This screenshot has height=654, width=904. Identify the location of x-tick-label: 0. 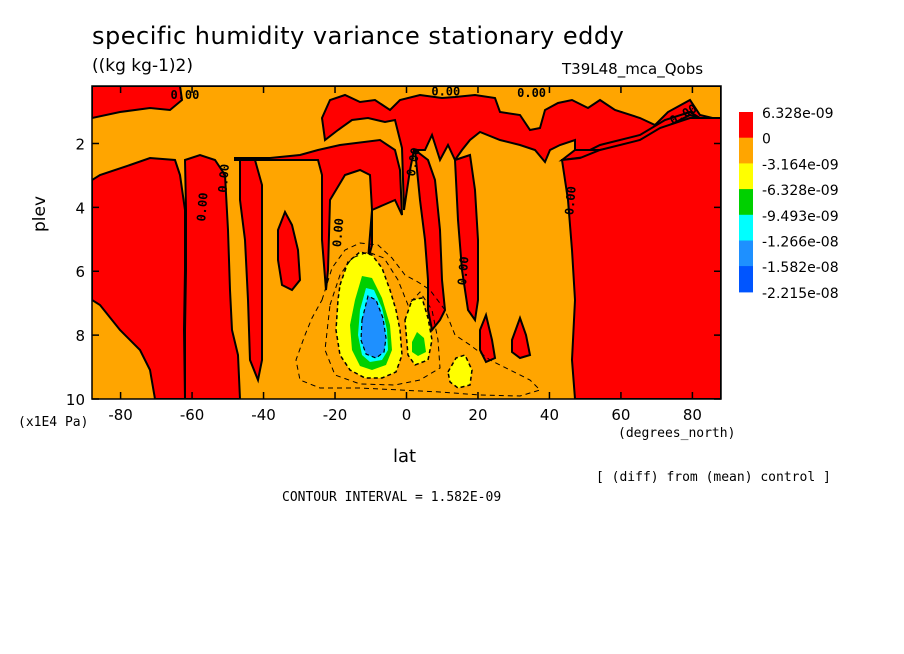
(407, 415).